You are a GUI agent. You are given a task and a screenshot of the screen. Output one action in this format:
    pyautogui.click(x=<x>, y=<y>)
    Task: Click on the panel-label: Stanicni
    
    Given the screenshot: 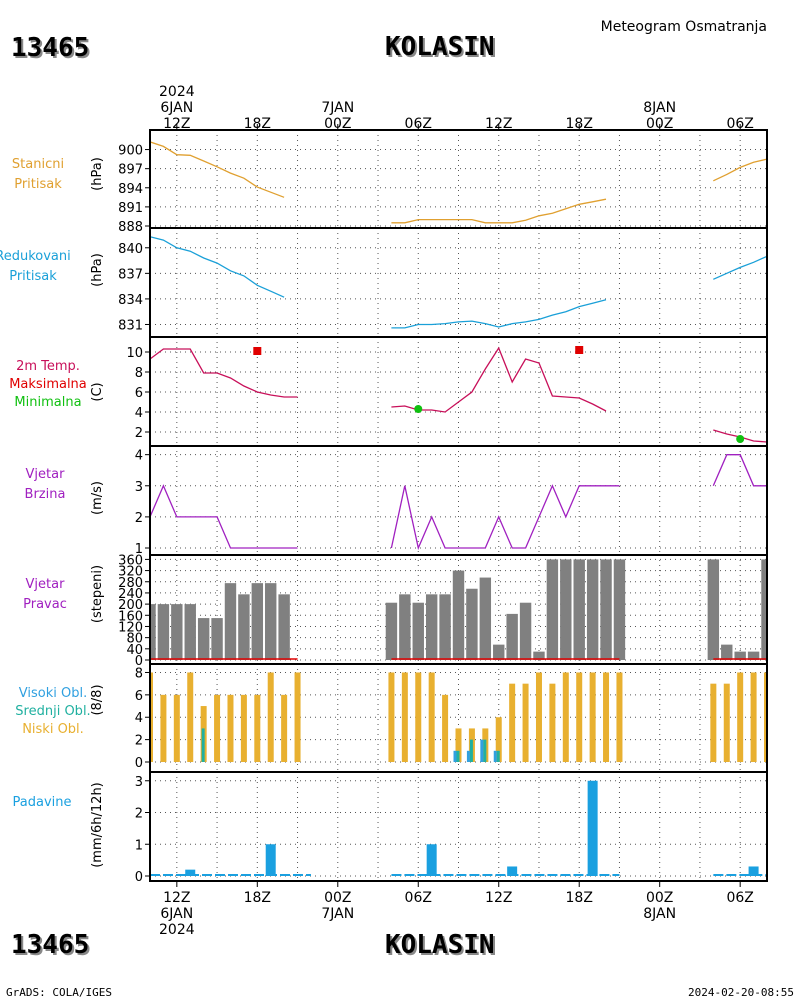 What is the action you would take?
    pyautogui.click(x=38, y=164)
    